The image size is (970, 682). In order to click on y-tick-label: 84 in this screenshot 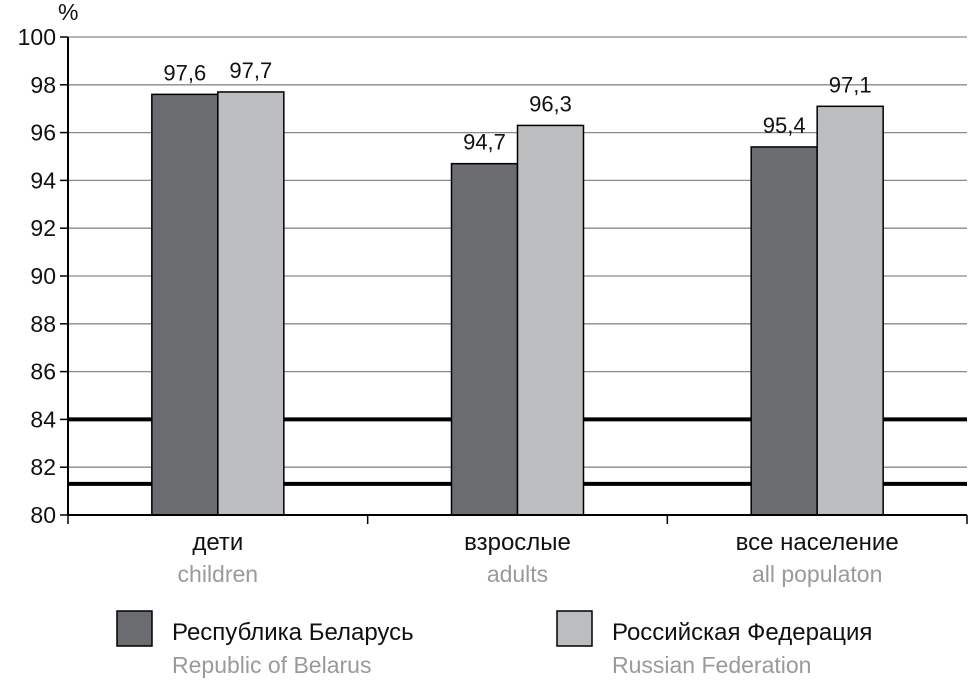, I will do `click(43, 419)`.